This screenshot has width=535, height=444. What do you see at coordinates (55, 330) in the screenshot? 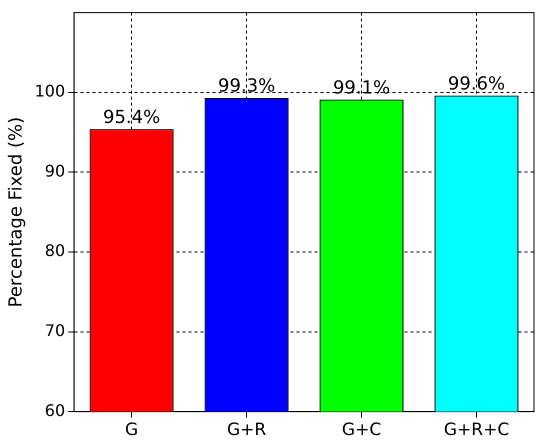
I see `y-tick-label: 70` at bounding box center [55, 330].